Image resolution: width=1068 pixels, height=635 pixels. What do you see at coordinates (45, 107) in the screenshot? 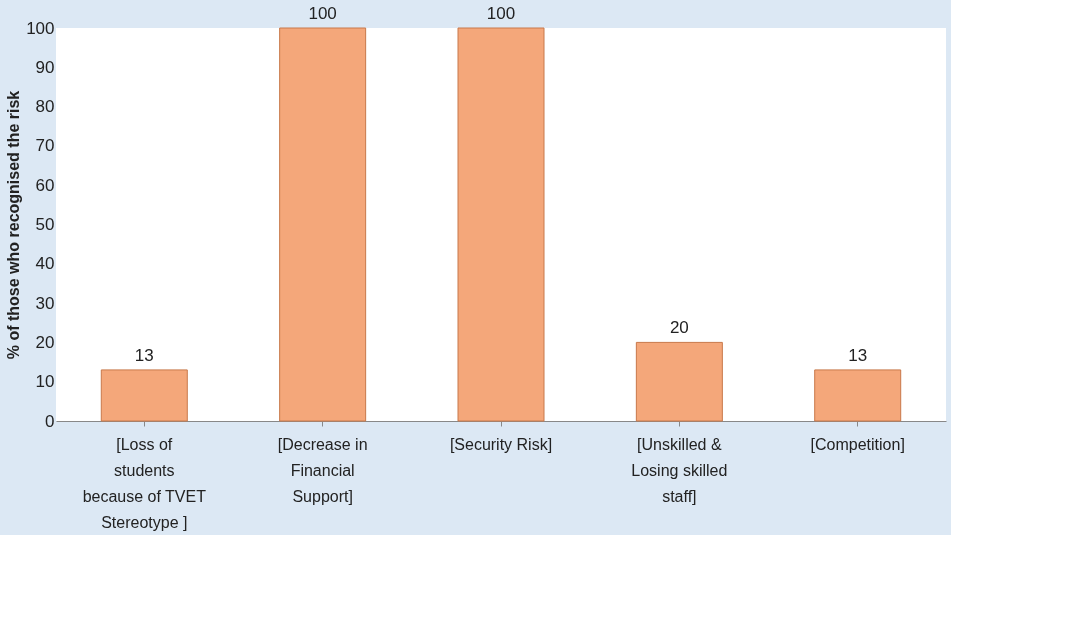
I see `y-tick-label: 80` at bounding box center [45, 107].